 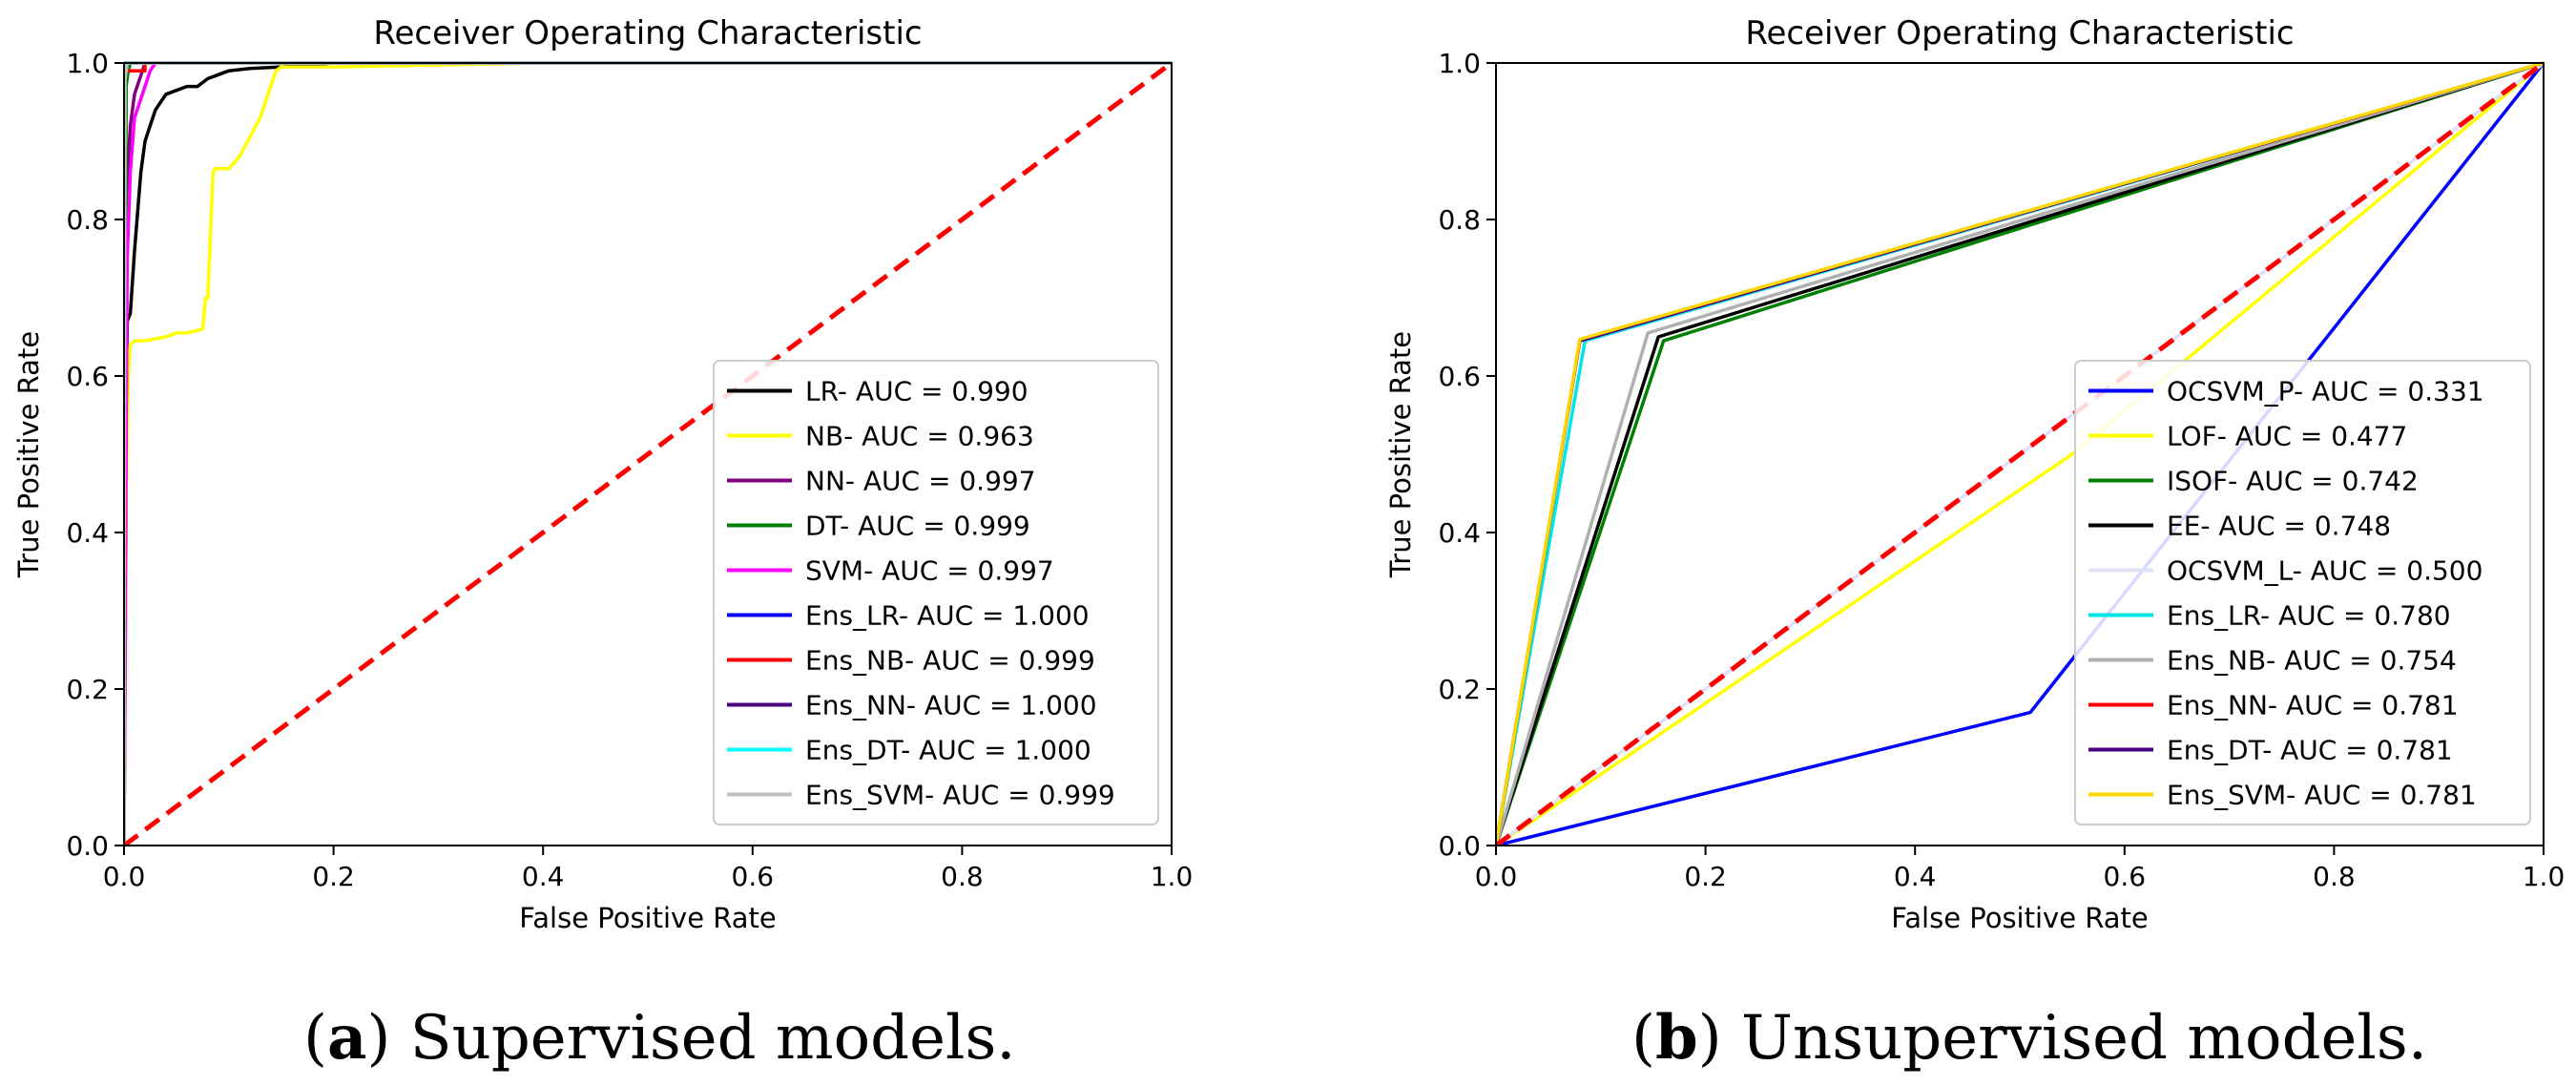 What do you see at coordinates (951, 706) in the screenshot?
I see `chart-a-legend-label-8: Ens_NN- AUC = 1.000` at bounding box center [951, 706].